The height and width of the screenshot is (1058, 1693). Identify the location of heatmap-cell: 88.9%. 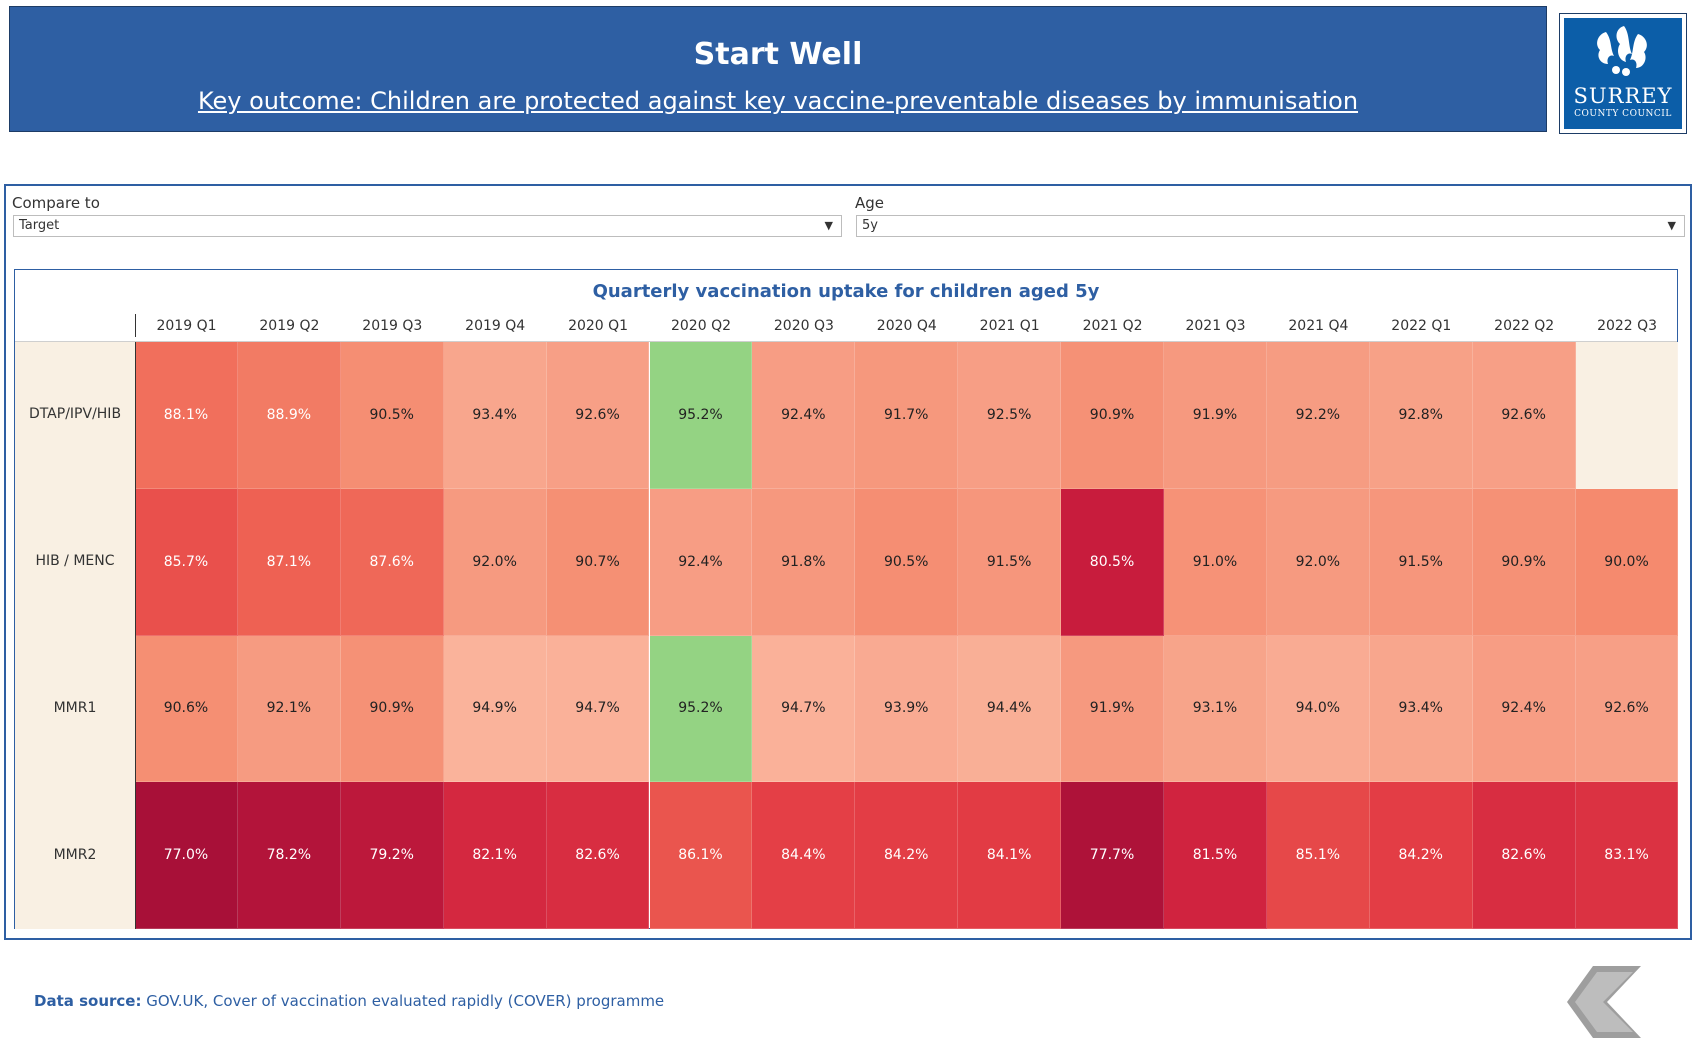
(289, 415).